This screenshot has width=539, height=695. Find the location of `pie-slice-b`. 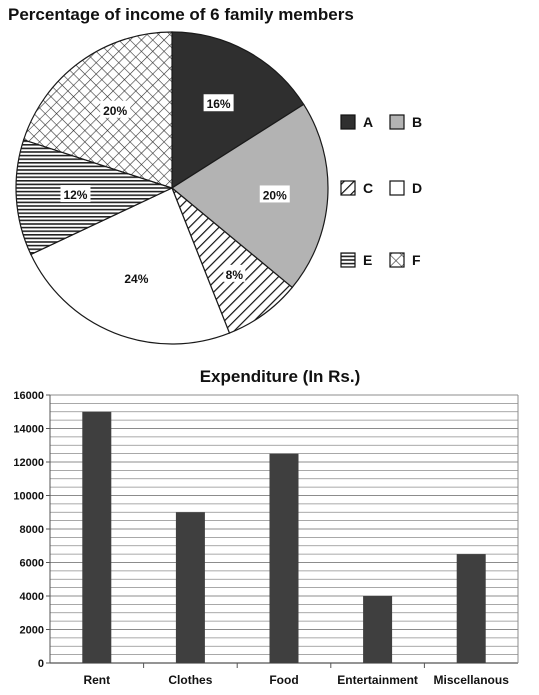

pie-slice-b is located at coordinates (249, 196).